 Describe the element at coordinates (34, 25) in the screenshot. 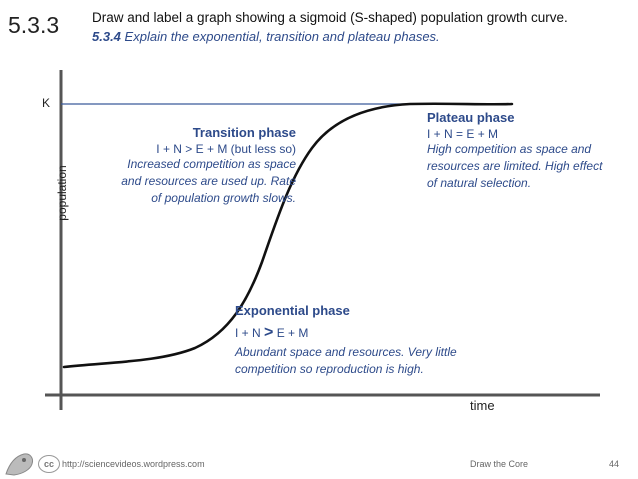

I see `section-code: 5.3.3` at that location.